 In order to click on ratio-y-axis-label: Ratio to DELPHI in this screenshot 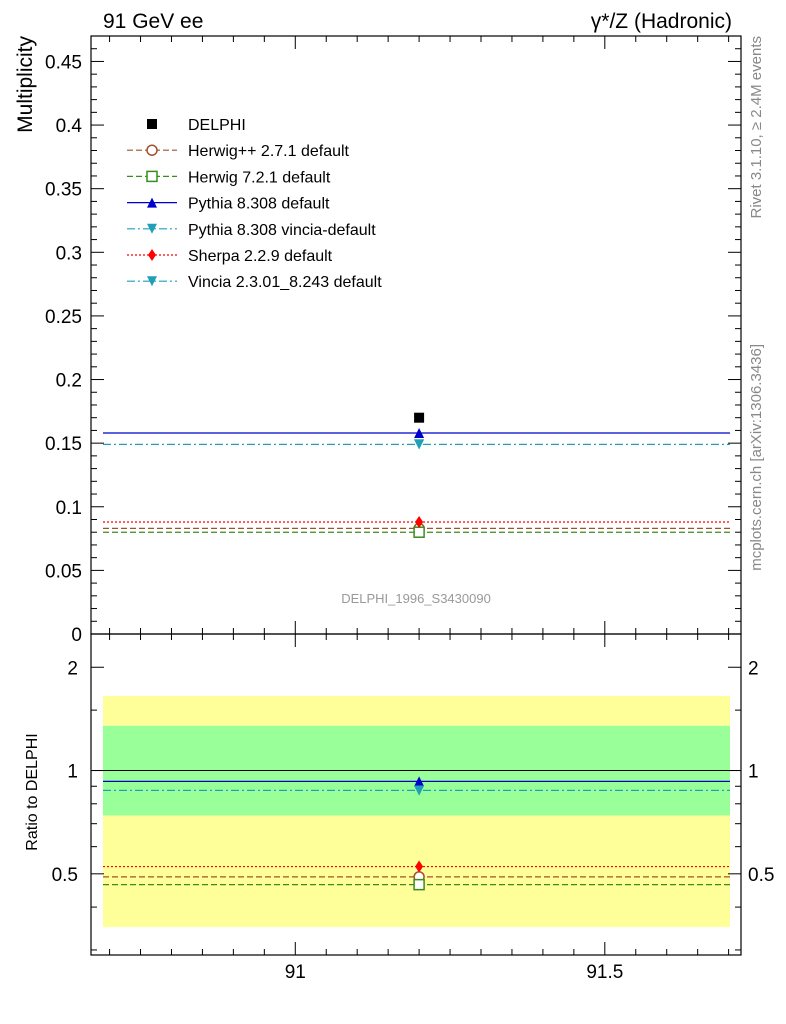, I will do `click(32, 791)`.